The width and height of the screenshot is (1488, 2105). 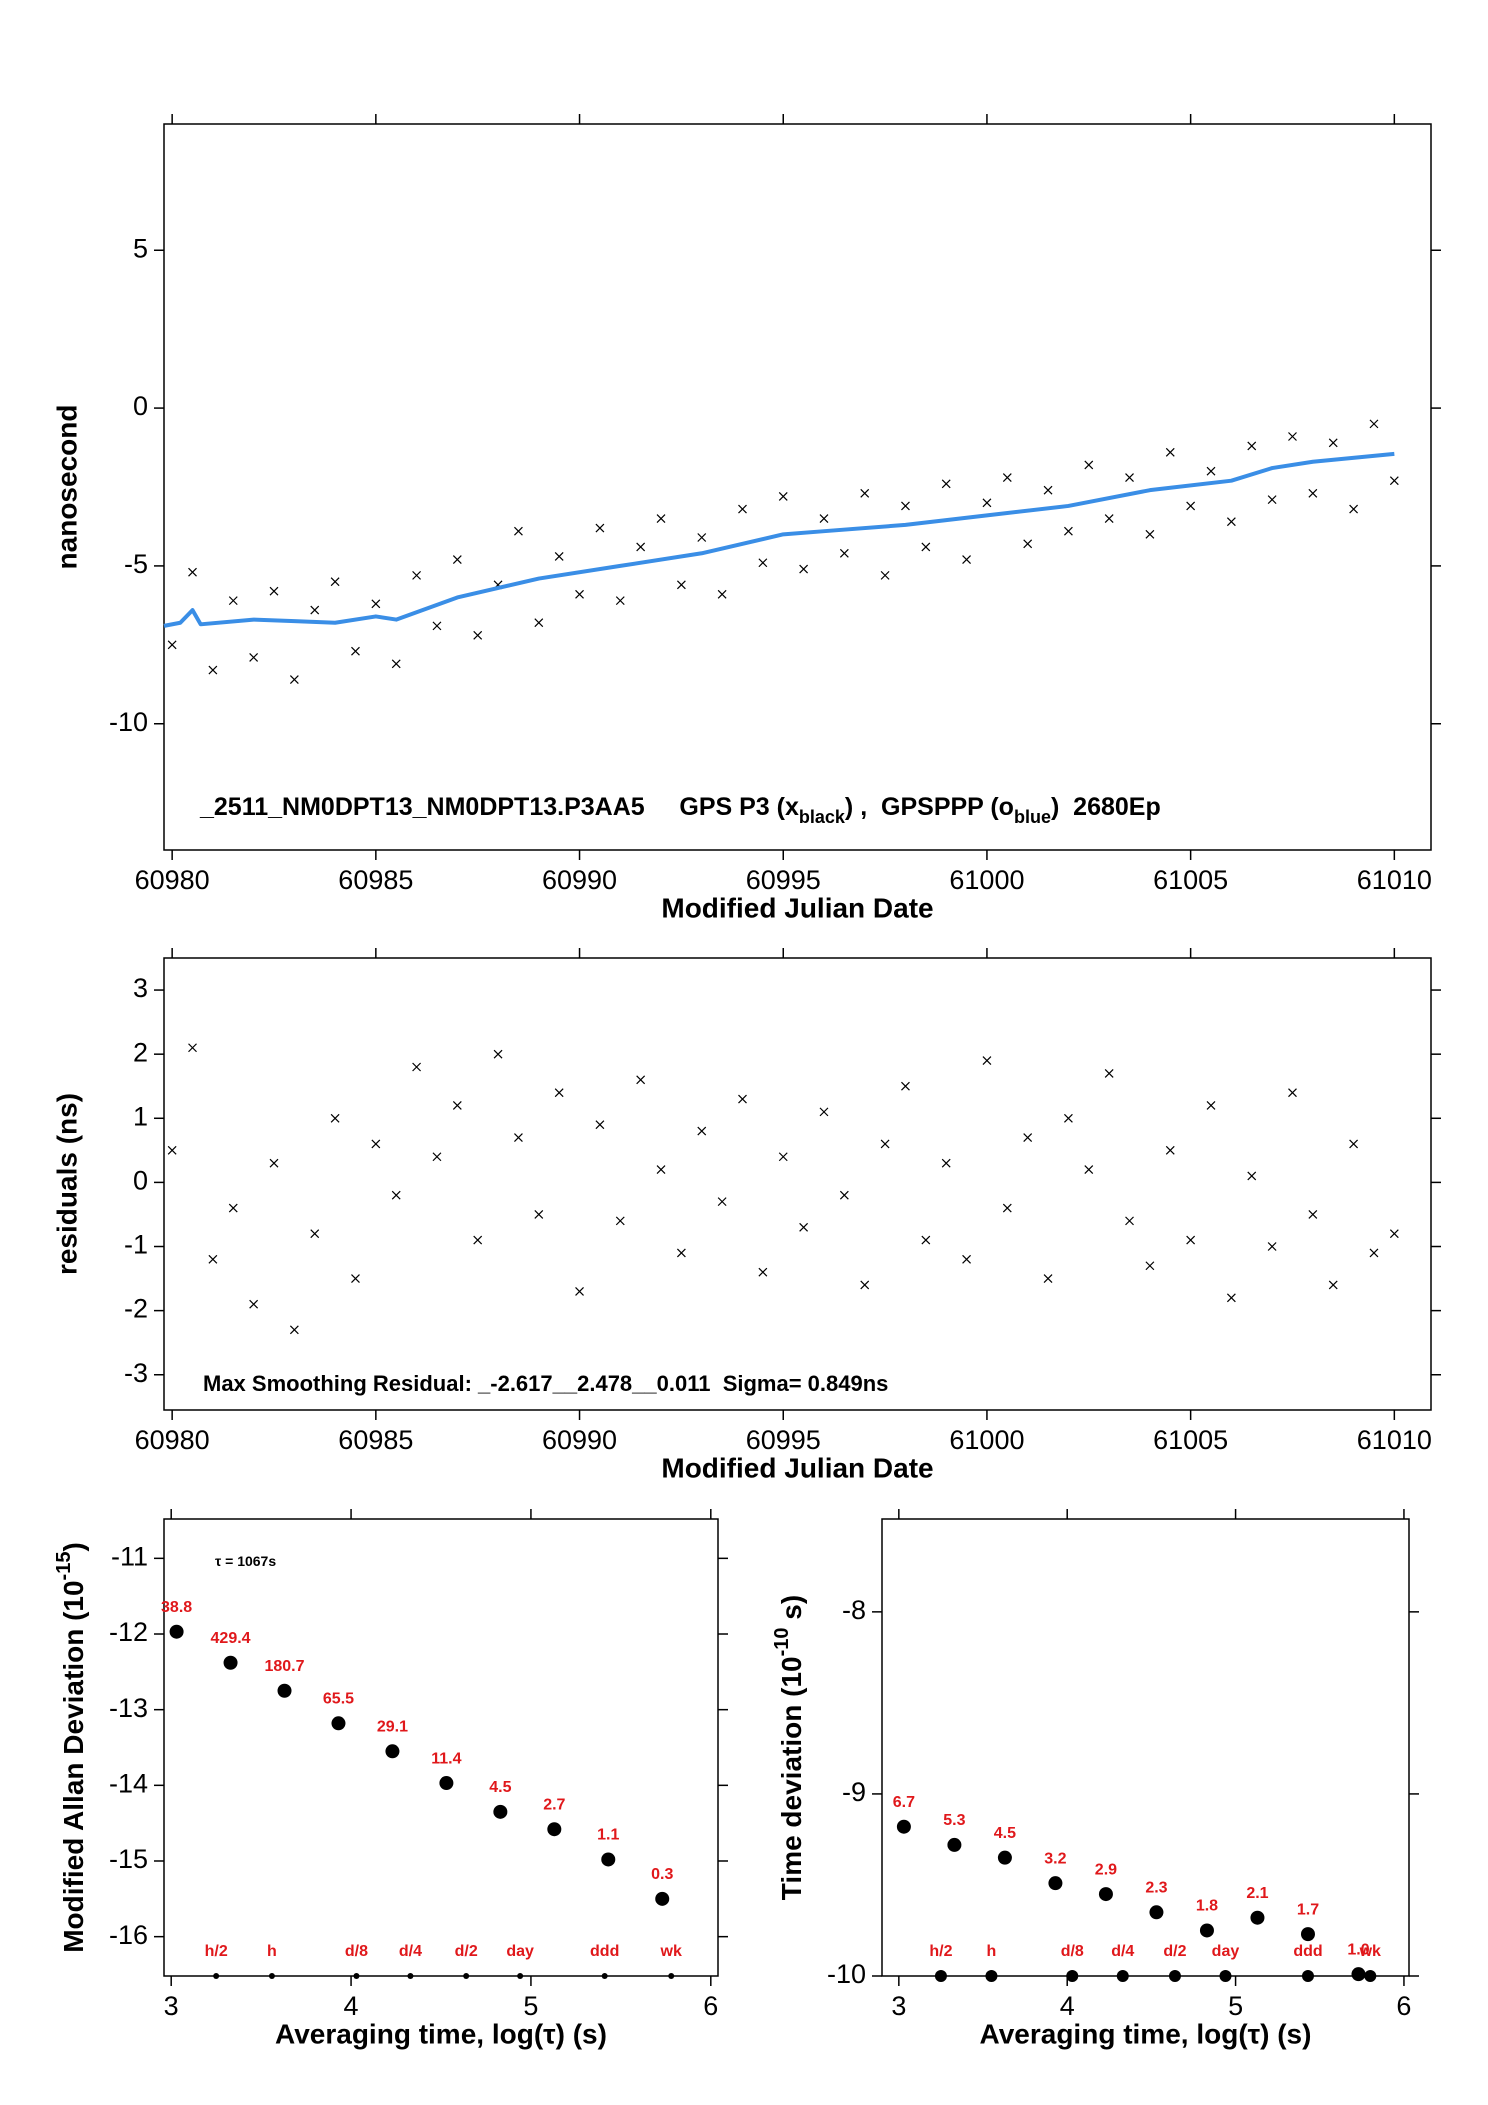 I want to click on text-part: ) , GPSPPP (o, so click(x=929, y=807).